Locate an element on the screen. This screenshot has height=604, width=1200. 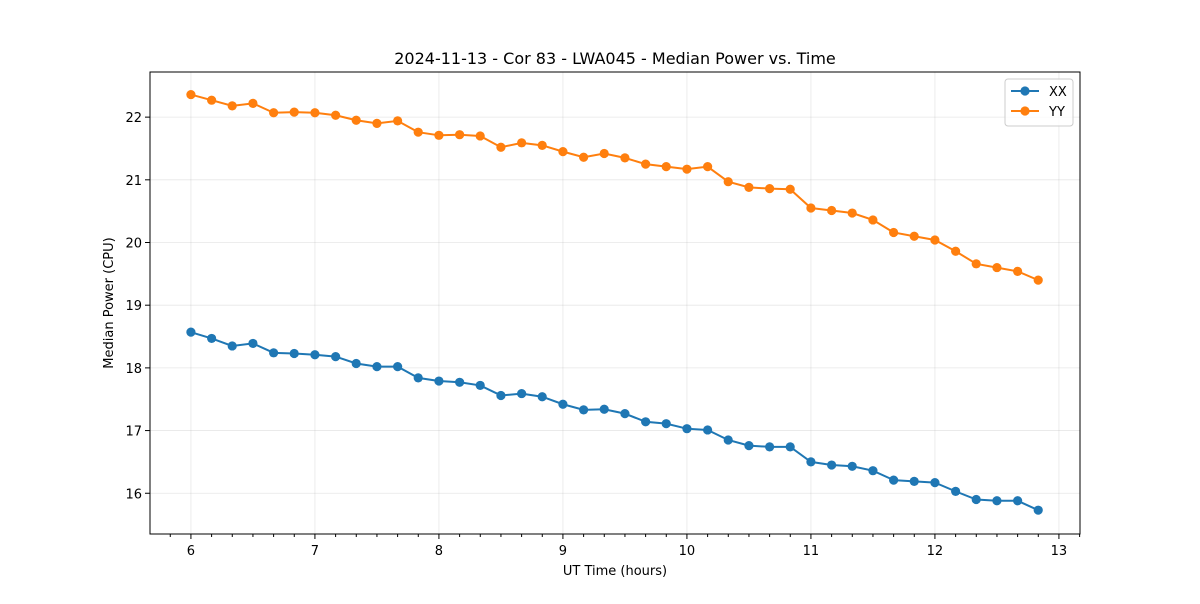
y-tick-label: 21 is located at coordinates (133, 181).